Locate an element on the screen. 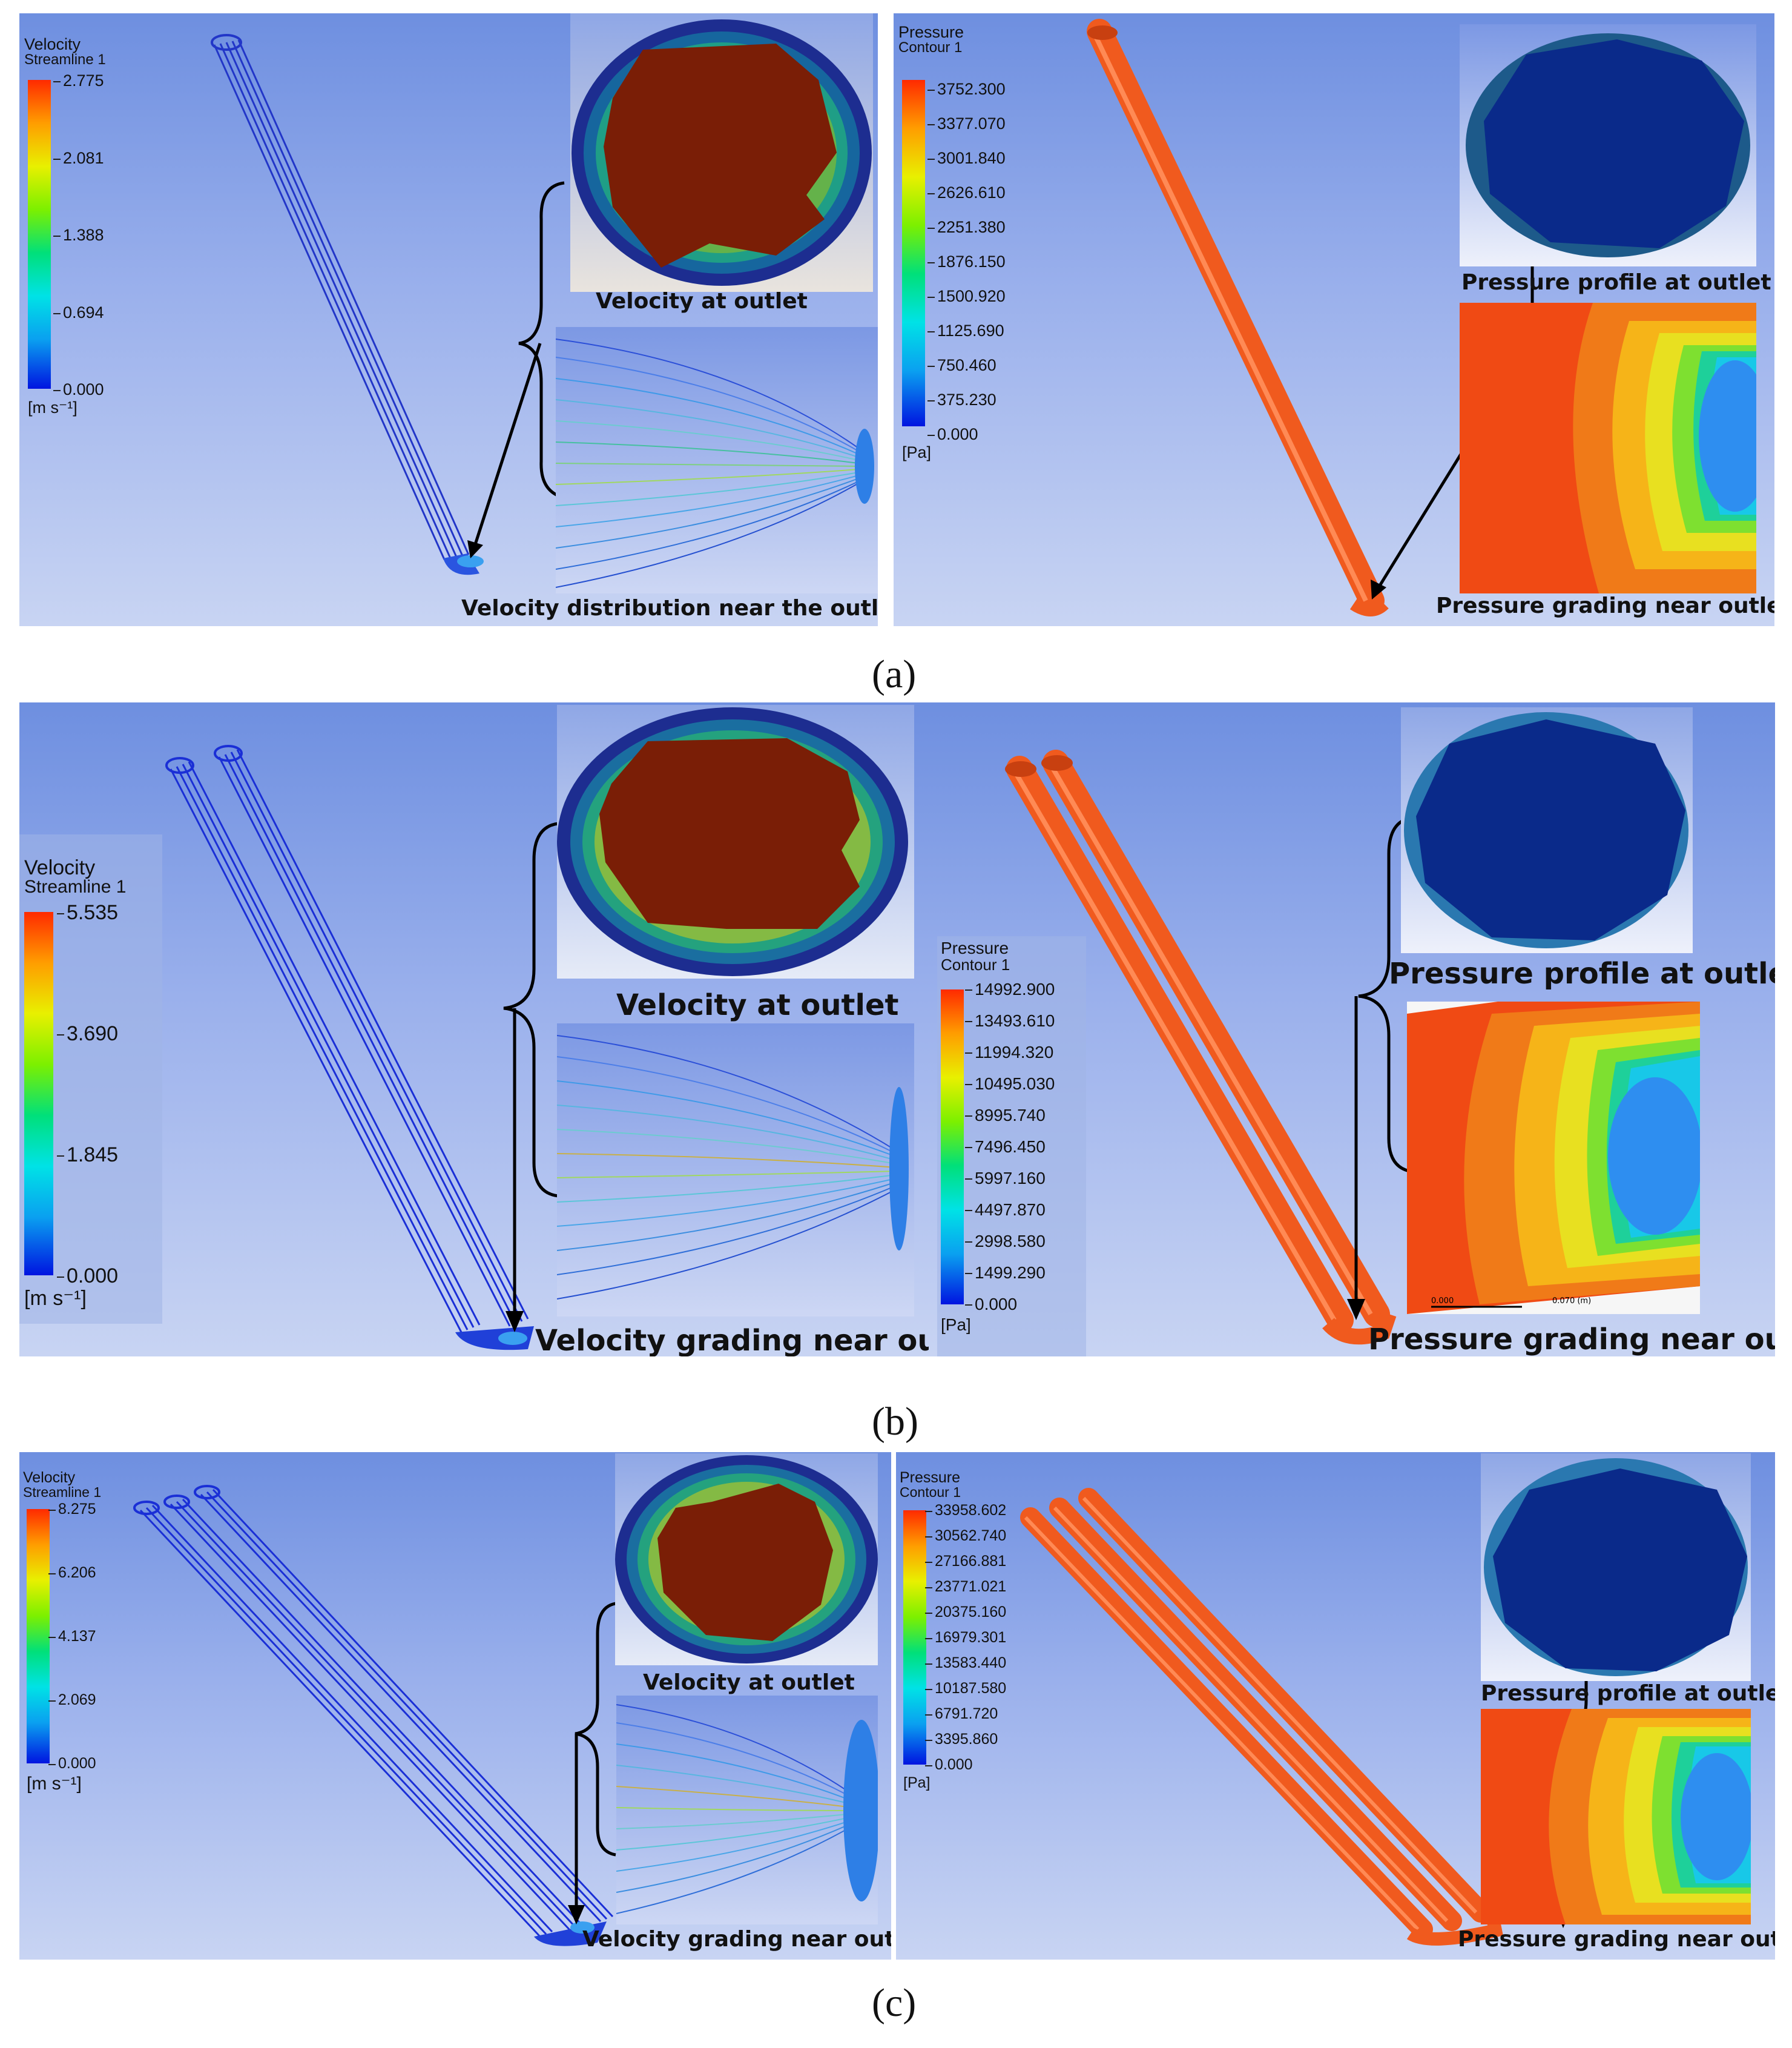 This screenshot has height=2048, width=1792. triple-pipe-velocity-streamlines is located at coordinates (374, 1716).